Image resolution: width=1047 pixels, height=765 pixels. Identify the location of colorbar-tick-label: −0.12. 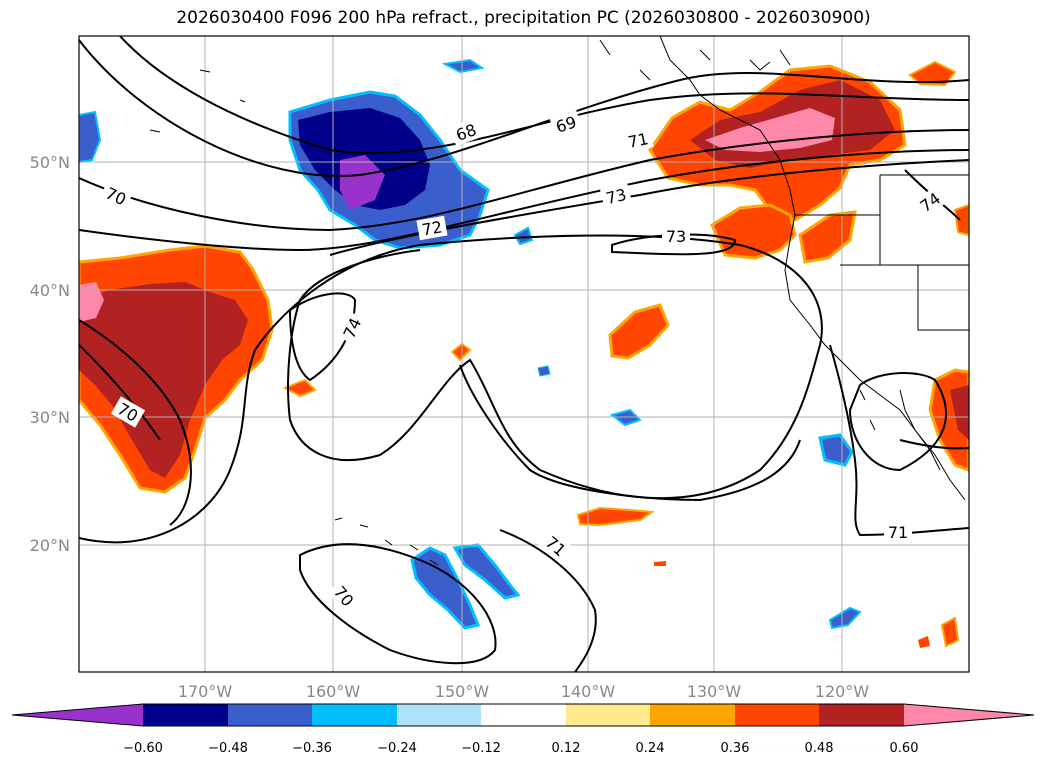
(481, 748).